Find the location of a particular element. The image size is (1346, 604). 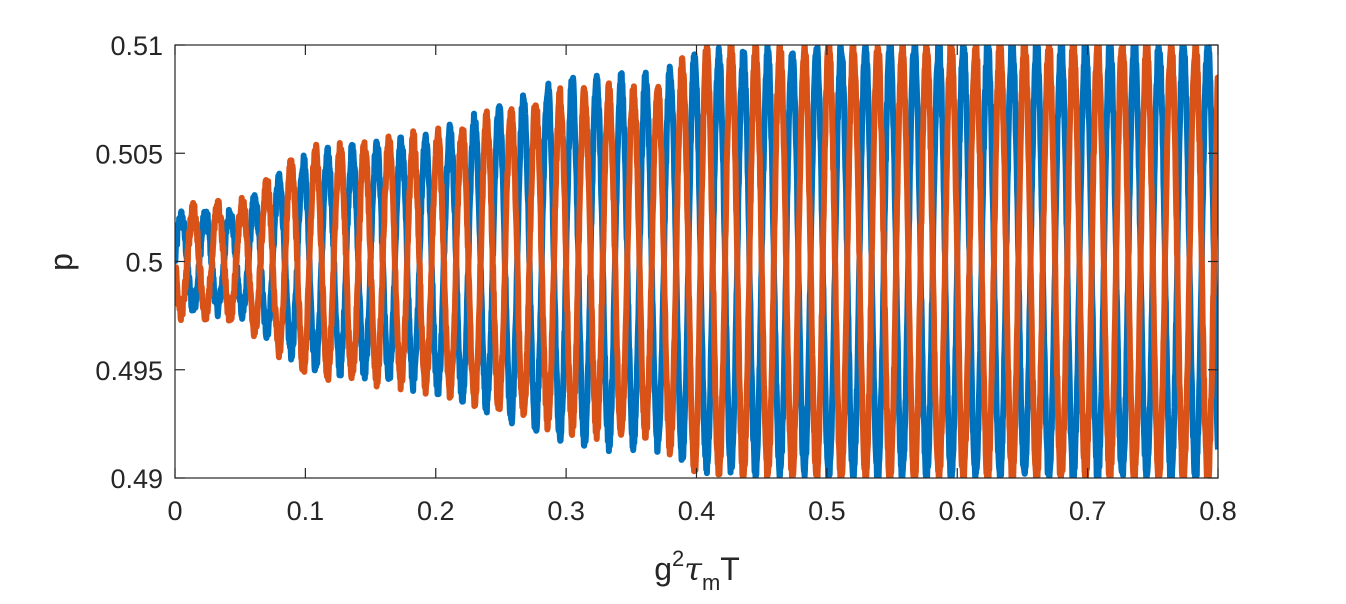

x-axis-label-sup: 2 is located at coordinates (678, 558).